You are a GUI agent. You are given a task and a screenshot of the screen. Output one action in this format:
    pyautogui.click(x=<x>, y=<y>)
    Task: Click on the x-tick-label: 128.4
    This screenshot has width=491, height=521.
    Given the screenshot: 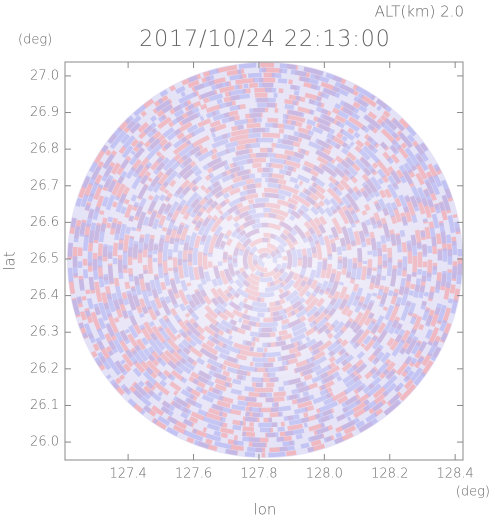 What is the action you would take?
    pyautogui.click(x=455, y=474)
    